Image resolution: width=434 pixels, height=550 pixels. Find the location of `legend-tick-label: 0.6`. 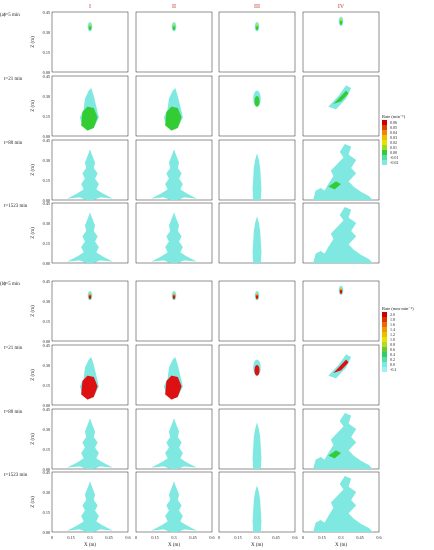

legend-tick-label: 0.6 is located at coordinates (392, 349).